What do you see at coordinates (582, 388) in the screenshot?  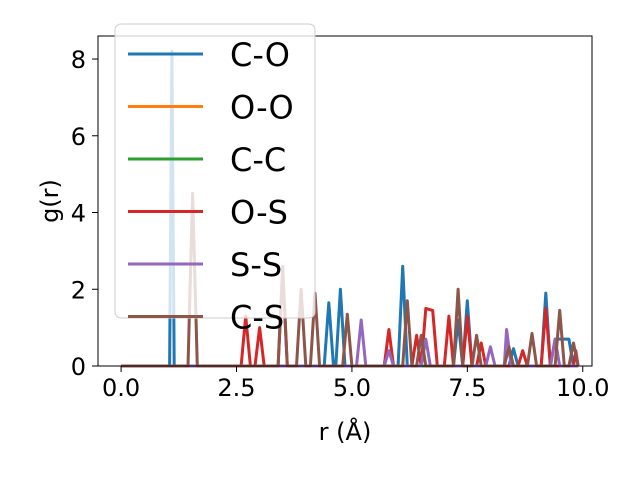 I see `x-tick-label: 10.0` at bounding box center [582, 388].